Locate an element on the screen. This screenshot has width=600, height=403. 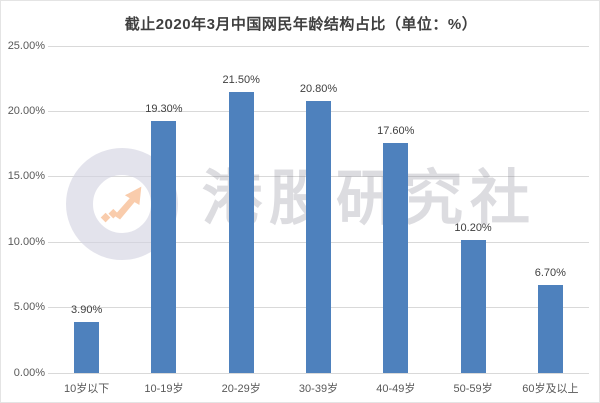
bar-10-19岁 is located at coordinates (164, 246).